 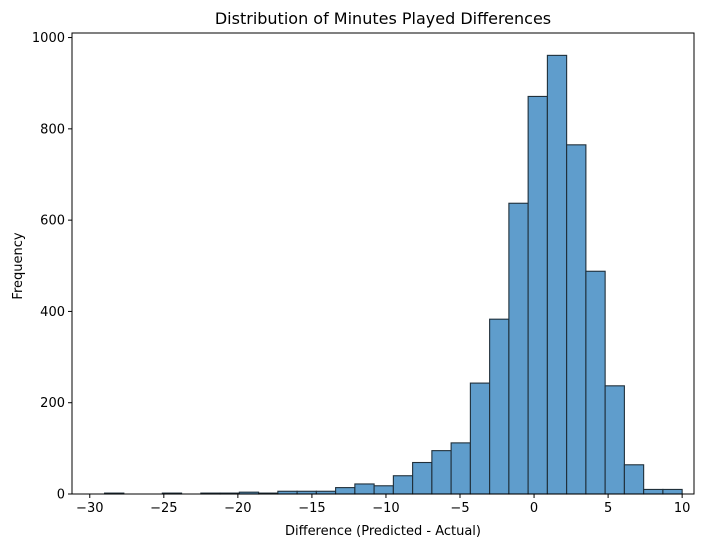 I want to click on x-tick-label: 5, so click(x=608, y=508).